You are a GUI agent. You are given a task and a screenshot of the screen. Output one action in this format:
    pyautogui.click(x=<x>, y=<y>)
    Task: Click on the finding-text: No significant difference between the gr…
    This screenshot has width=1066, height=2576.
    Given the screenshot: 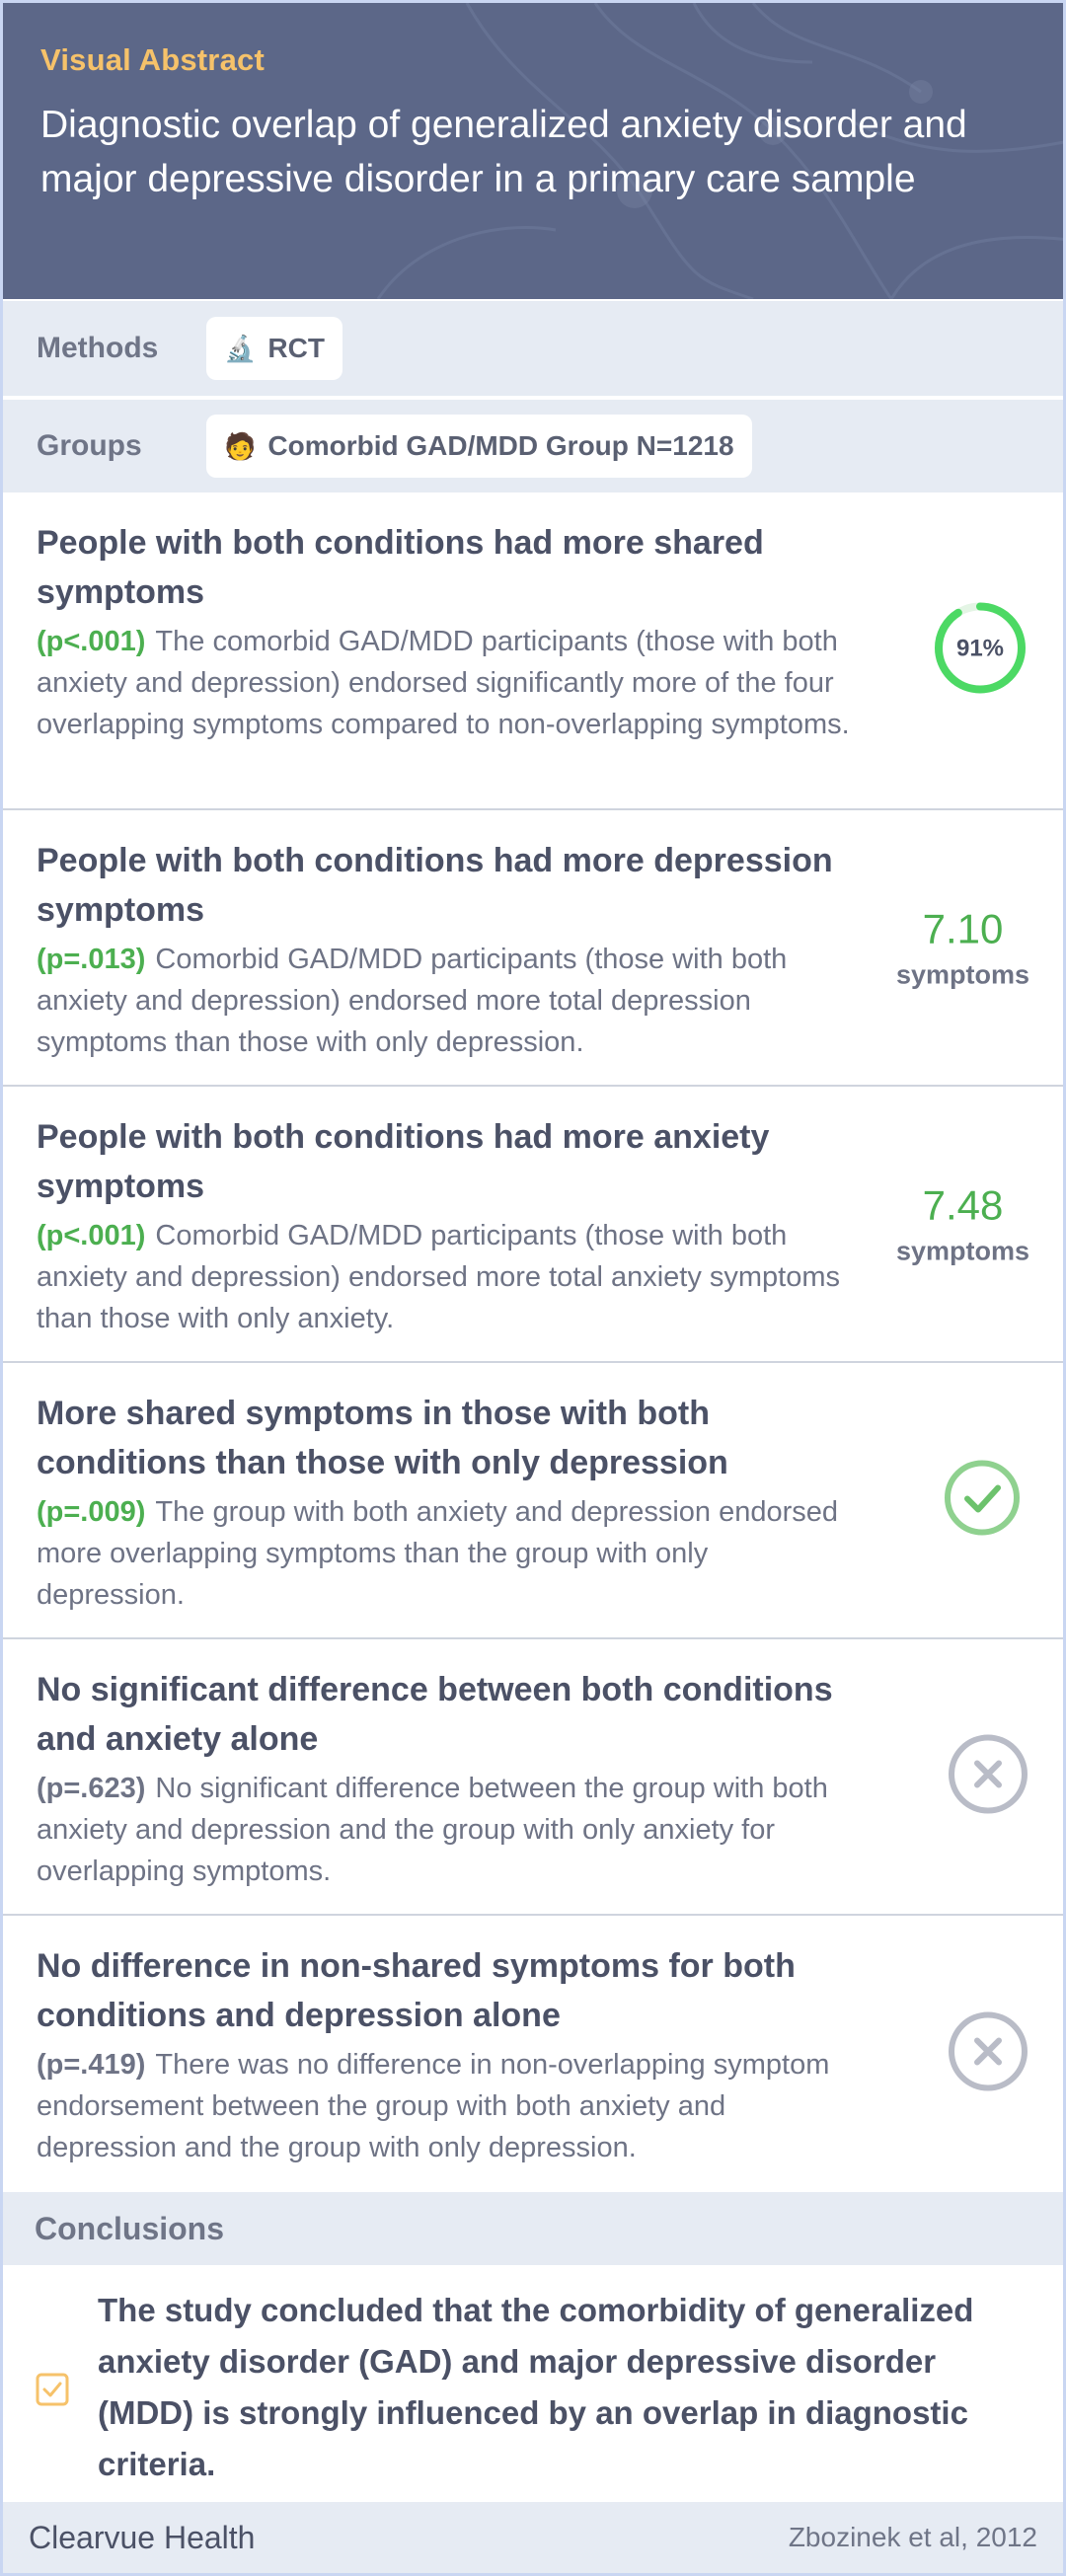 What is the action you would take?
    pyautogui.click(x=432, y=1830)
    